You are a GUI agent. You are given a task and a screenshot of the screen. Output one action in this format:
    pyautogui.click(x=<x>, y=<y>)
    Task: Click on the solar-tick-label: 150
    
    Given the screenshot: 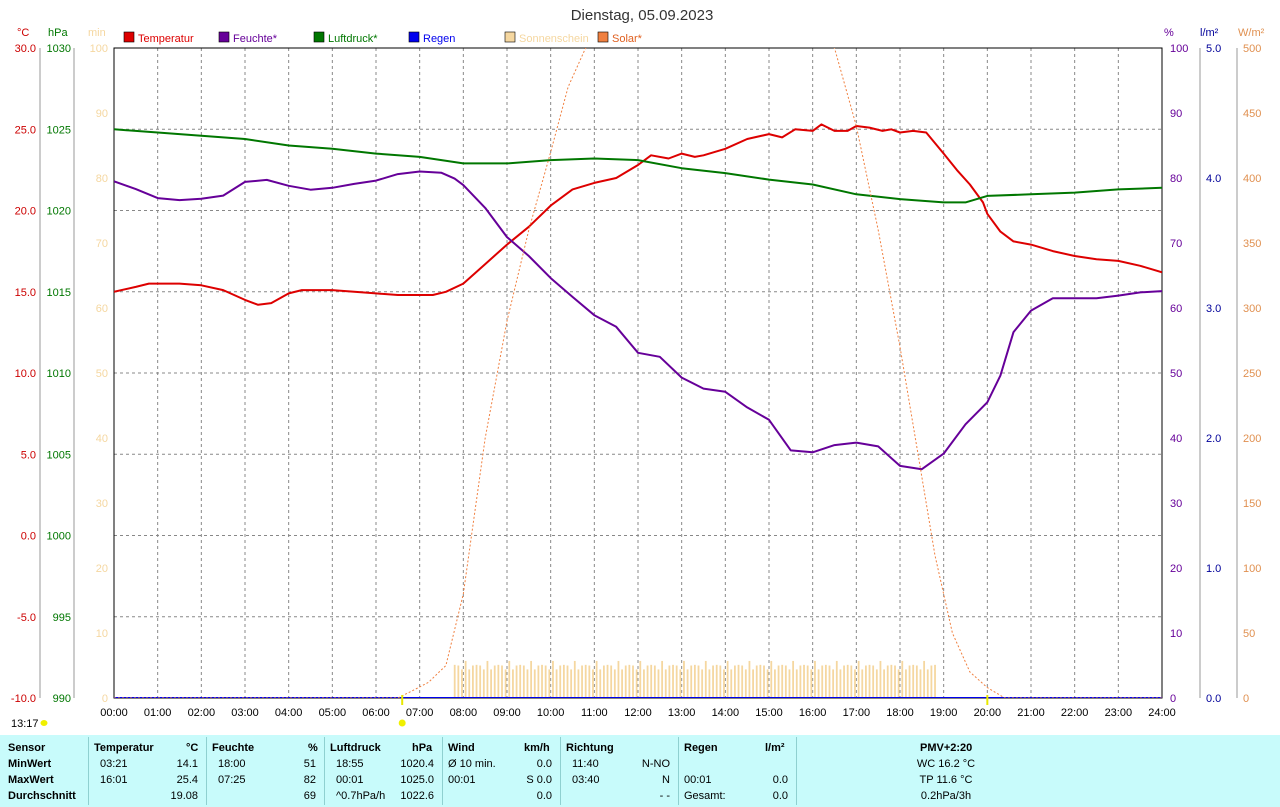 What is the action you would take?
    pyautogui.click(x=1252, y=504)
    